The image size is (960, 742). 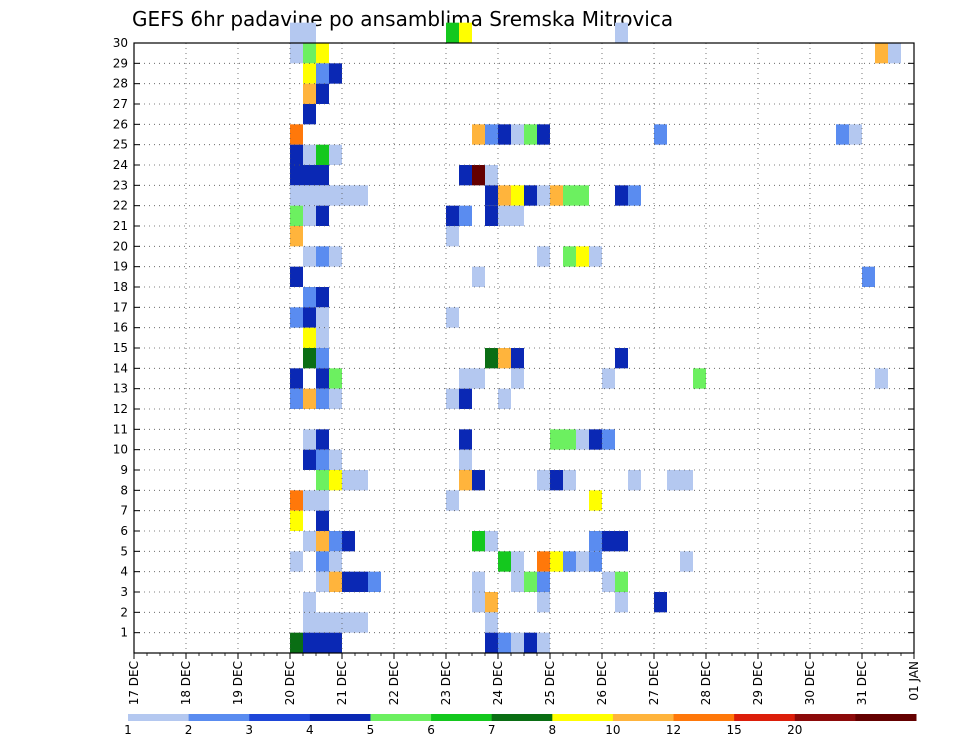 What do you see at coordinates (520, 725) in the screenshot?
I see `colorbar-legend: 1 2 3 4 5 6 7 8 10 12 15 20` at bounding box center [520, 725].